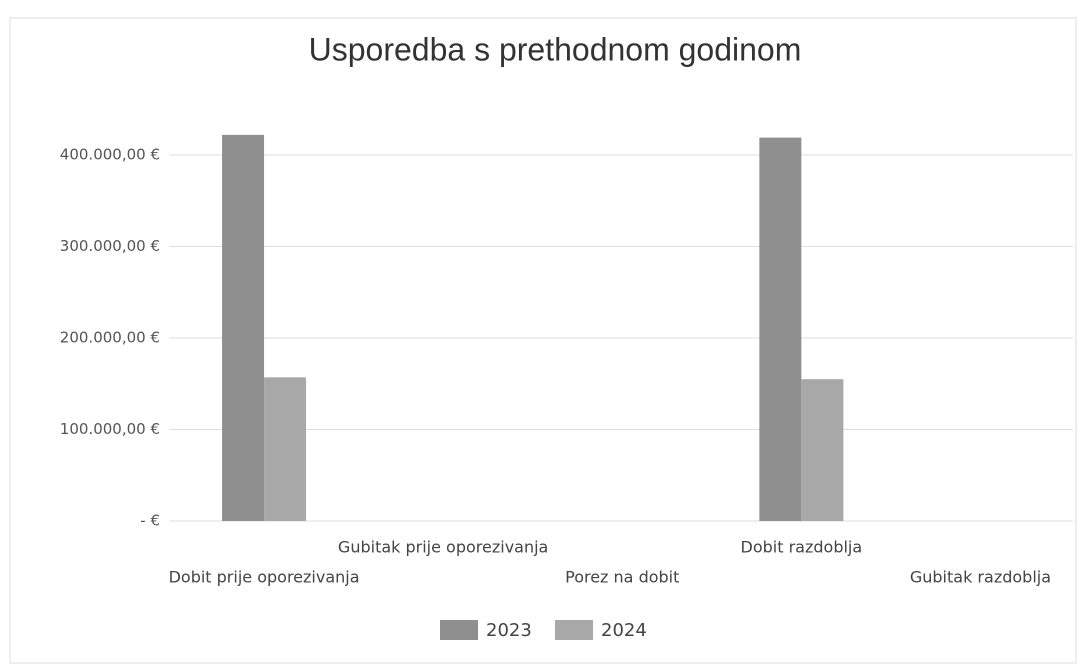 Image resolution: width=1083 pixels, height=665 pixels. I want to click on x-tick-label: Dobit prije oporezivanja, so click(264, 577).